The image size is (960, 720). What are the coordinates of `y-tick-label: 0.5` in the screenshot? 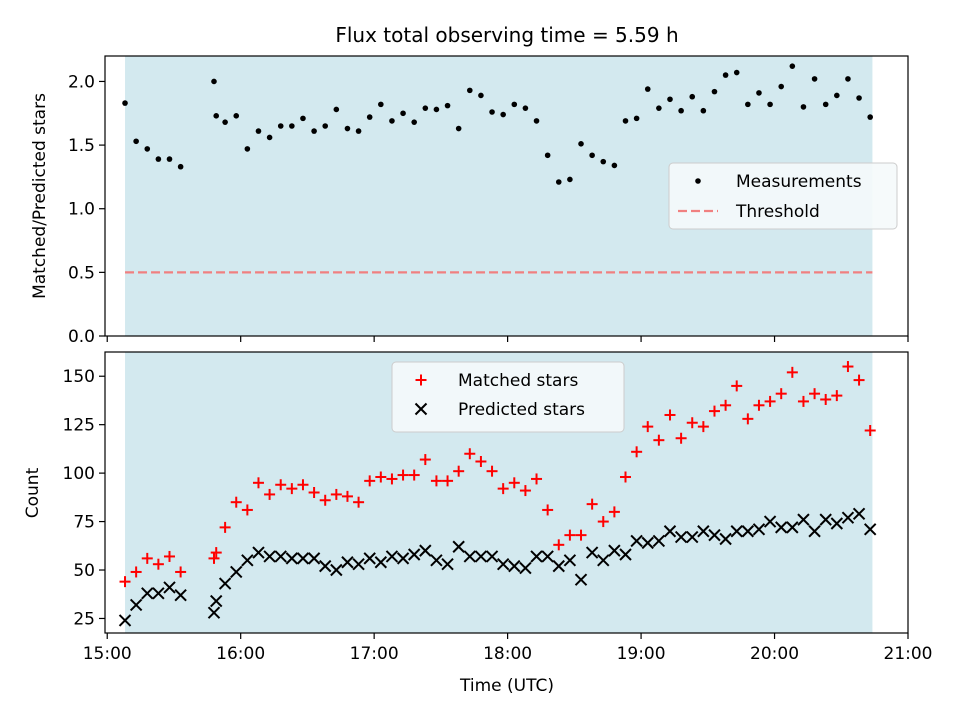 It's located at (81, 273).